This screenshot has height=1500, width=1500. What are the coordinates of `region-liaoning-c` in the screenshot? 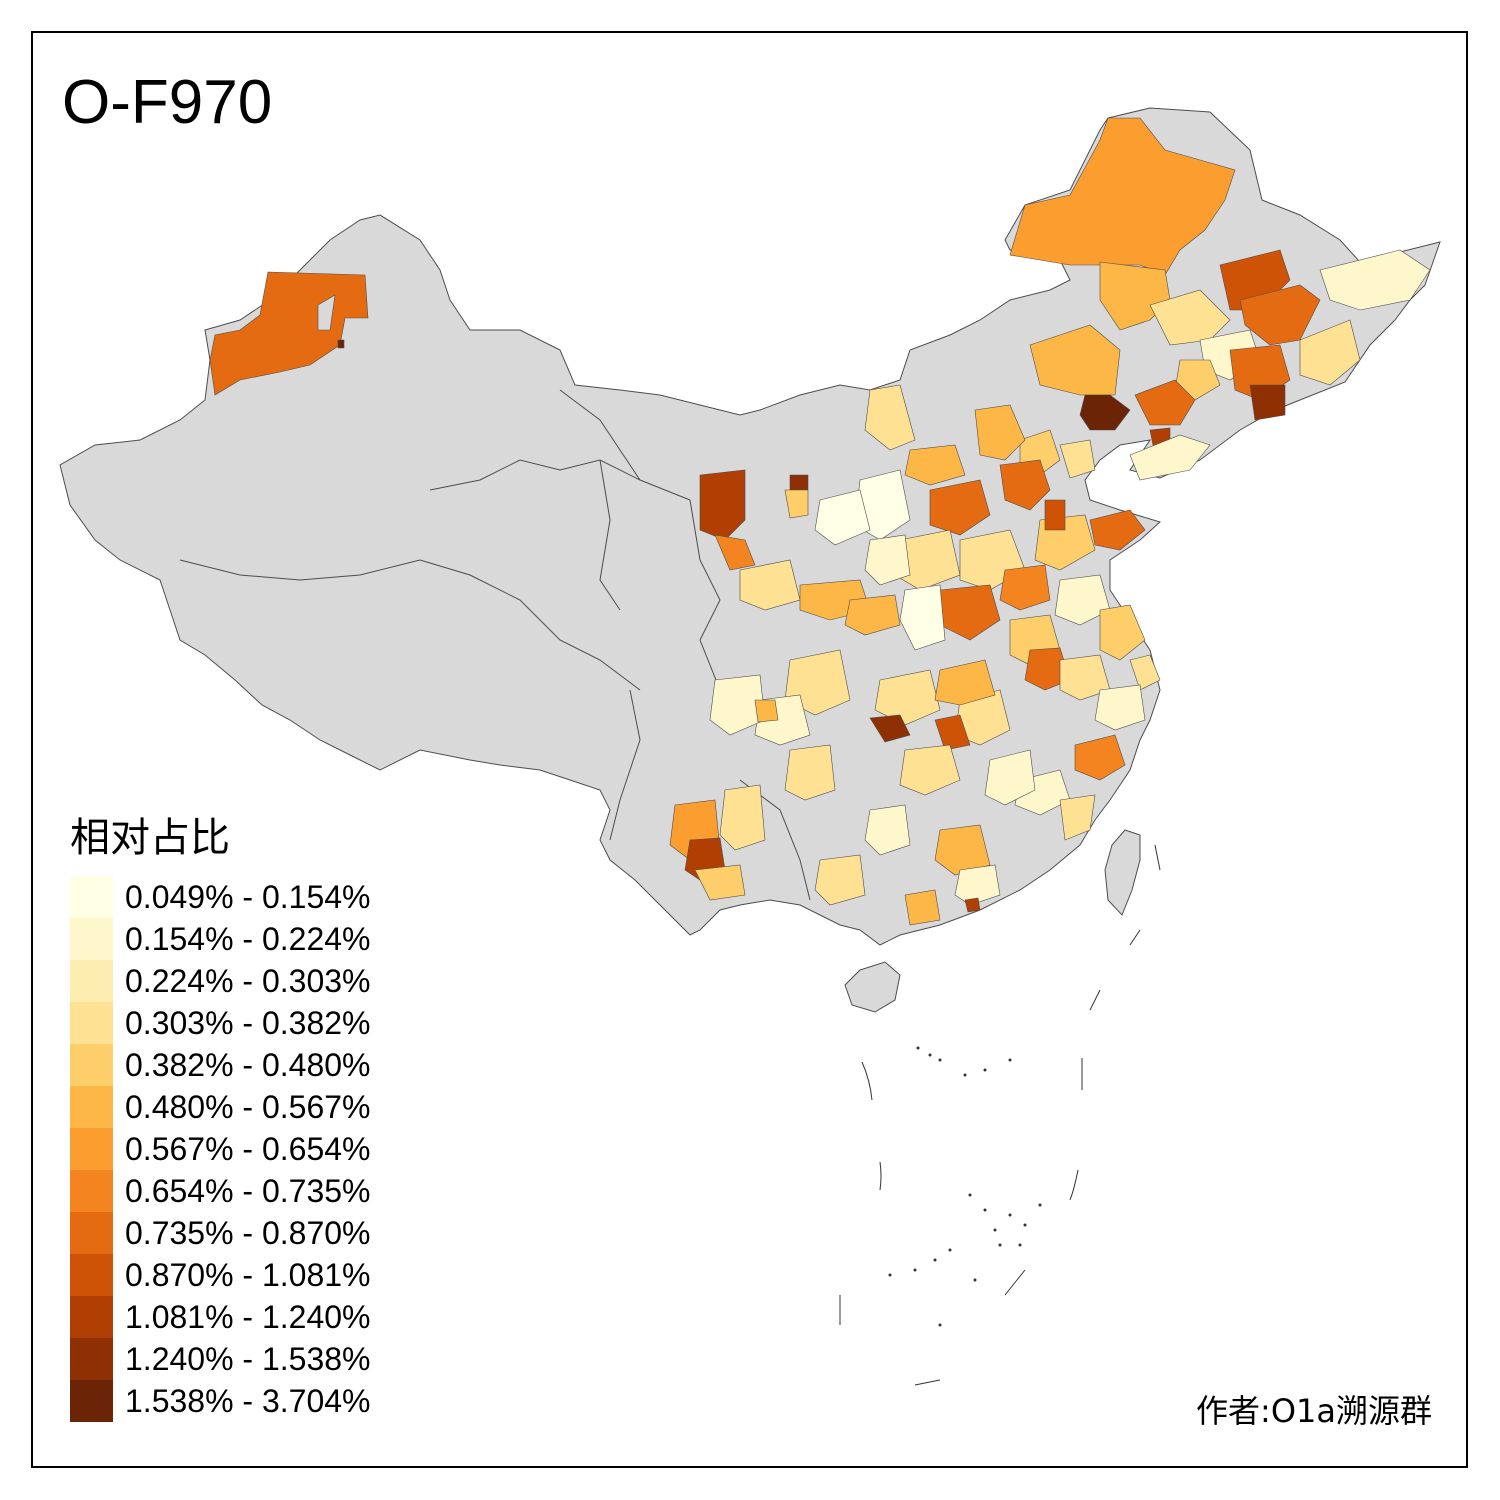 It's located at (1165, 402).